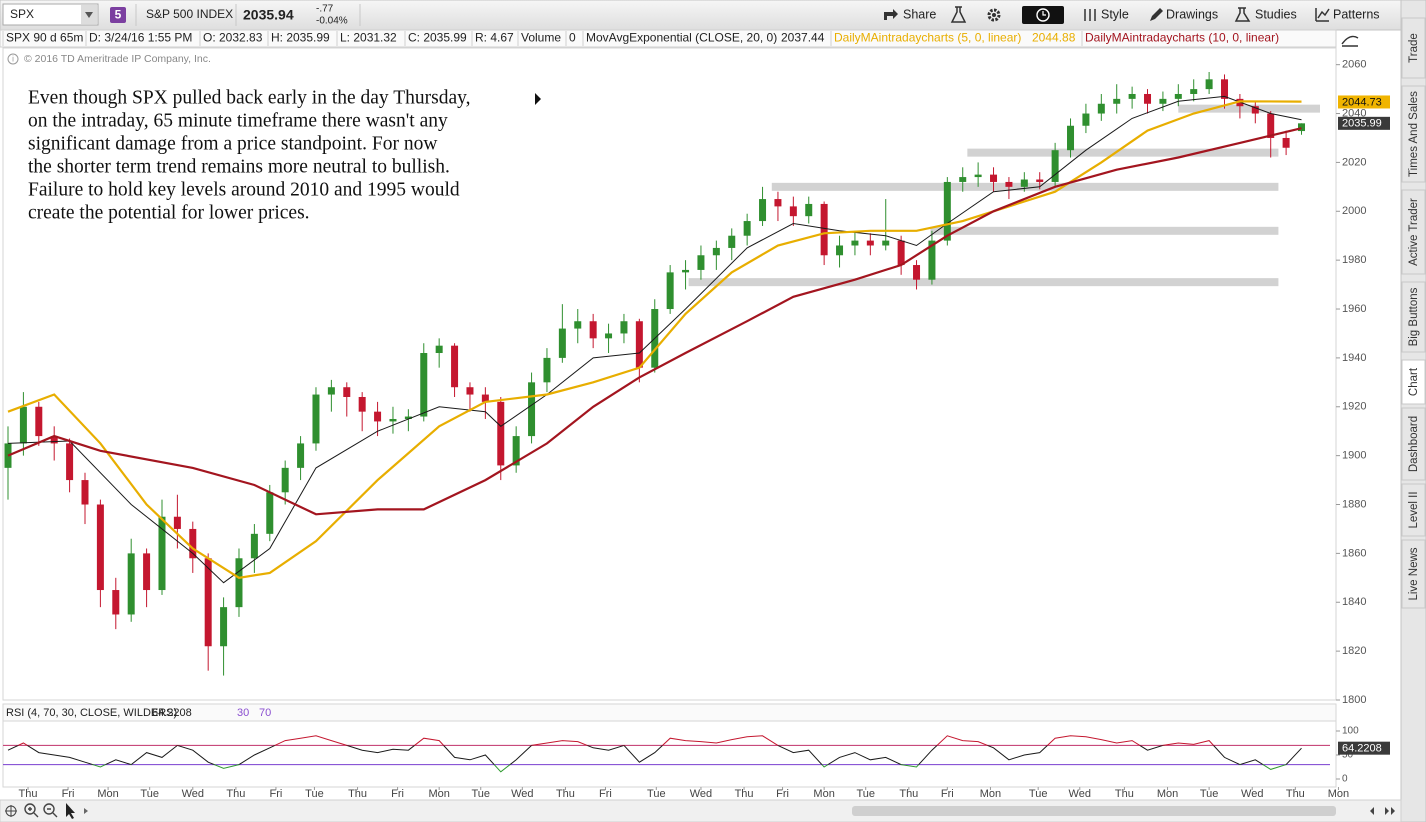 The height and width of the screenshot is (822, 1426). I want to click on scroll-left, so click(86, 811).